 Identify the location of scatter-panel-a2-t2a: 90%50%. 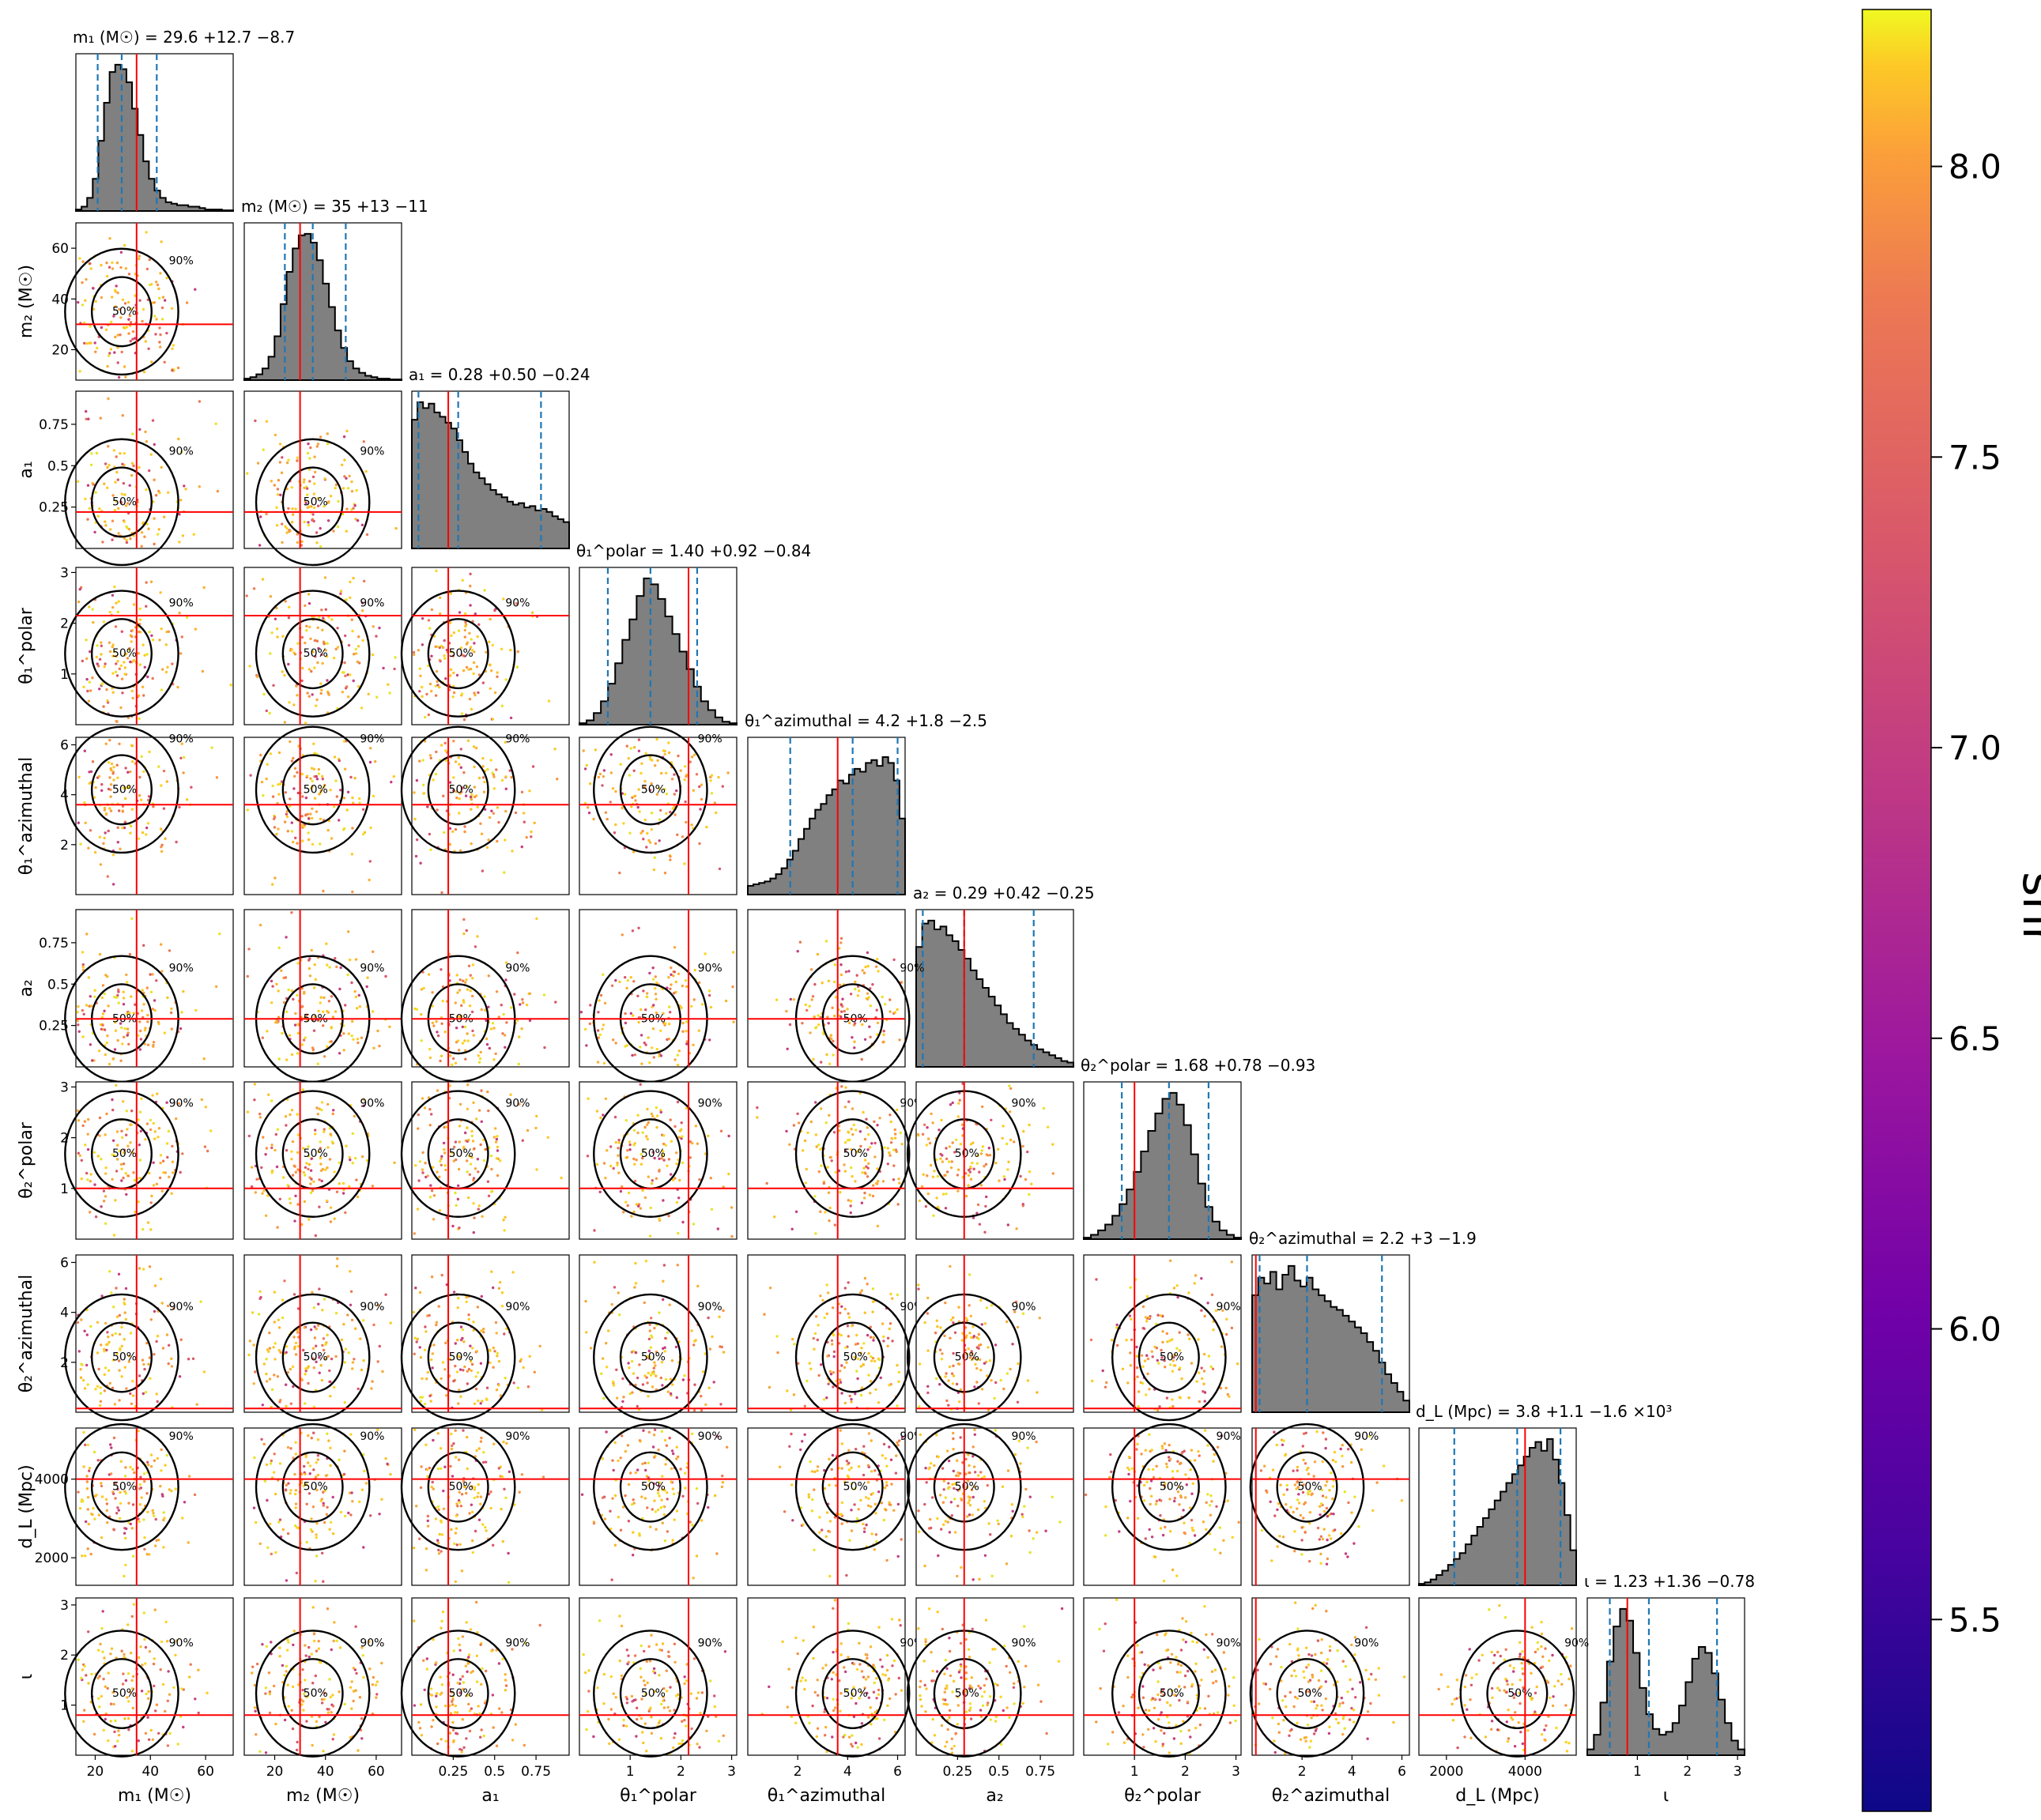
(990, 1338).